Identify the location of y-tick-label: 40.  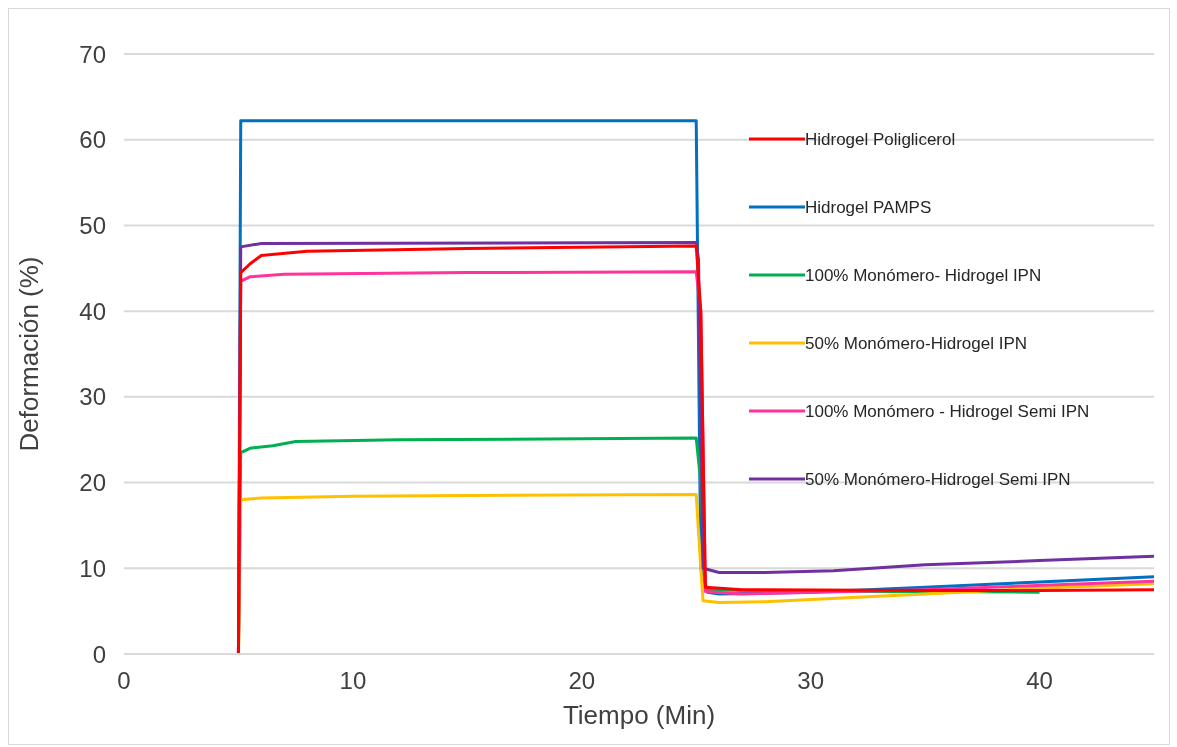
(92, 311).